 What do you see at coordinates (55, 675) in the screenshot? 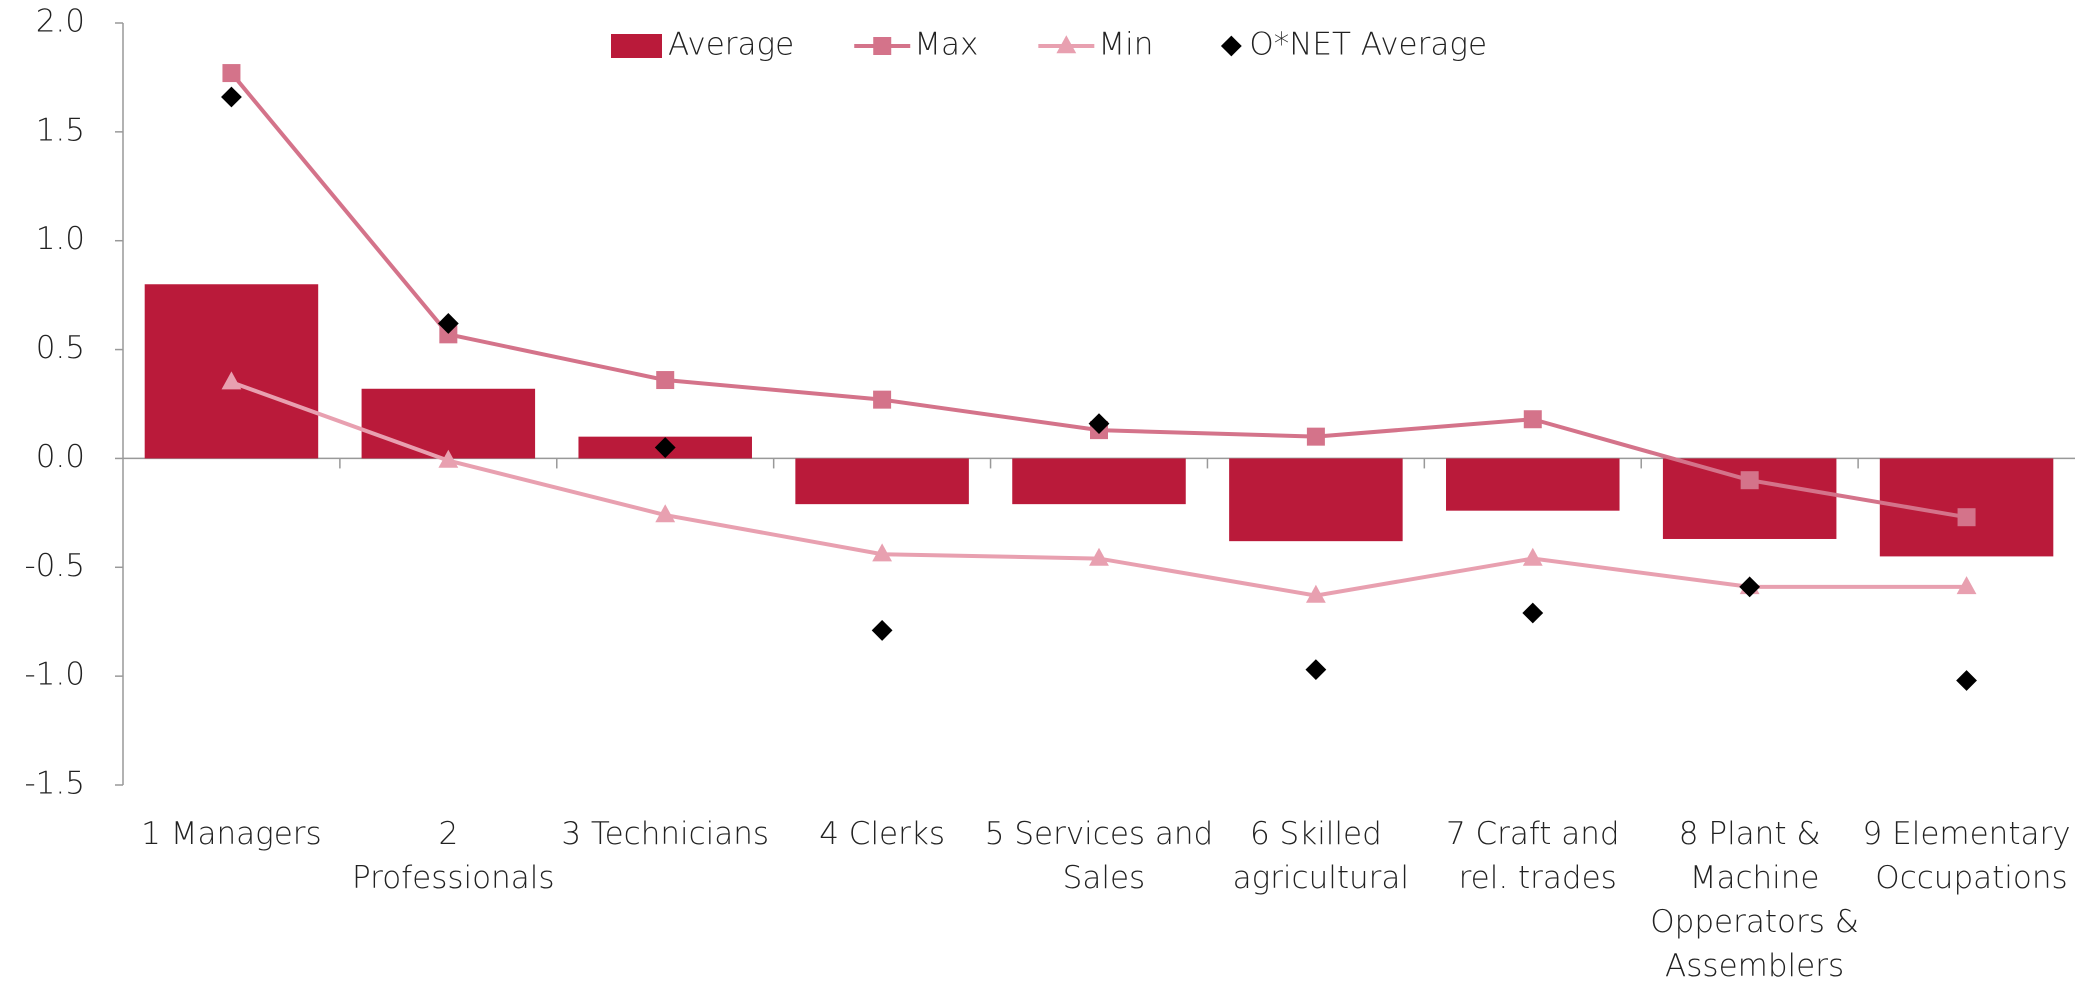
I see `y-tick-label: -1.0` at bounding box center [55, 675].